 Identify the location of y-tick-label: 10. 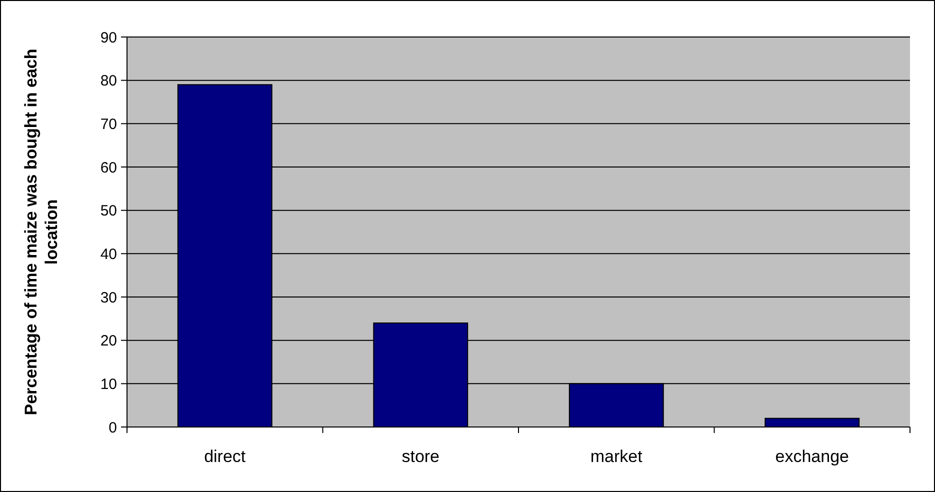
(108, 384).